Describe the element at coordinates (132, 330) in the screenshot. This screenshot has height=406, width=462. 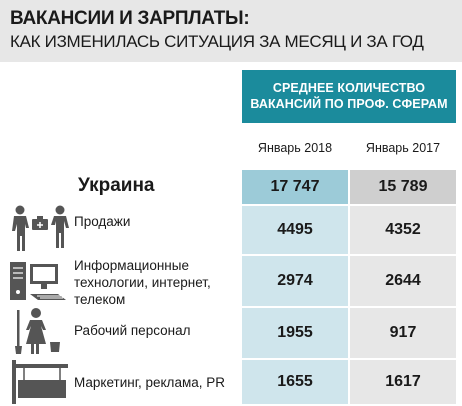
I see `row-label-workers: Рабочий персонал` at that location.